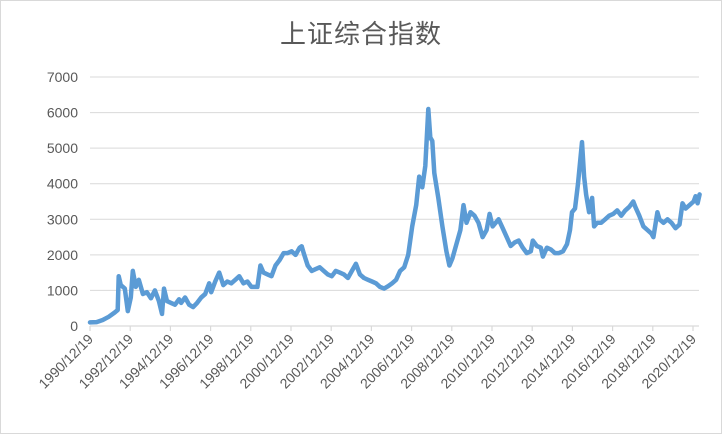 This screenshot has width=722, height=434. Describe the element at coordinates (62, 184) in the screenshot. I see `y-tick-label: 4000` at that location.